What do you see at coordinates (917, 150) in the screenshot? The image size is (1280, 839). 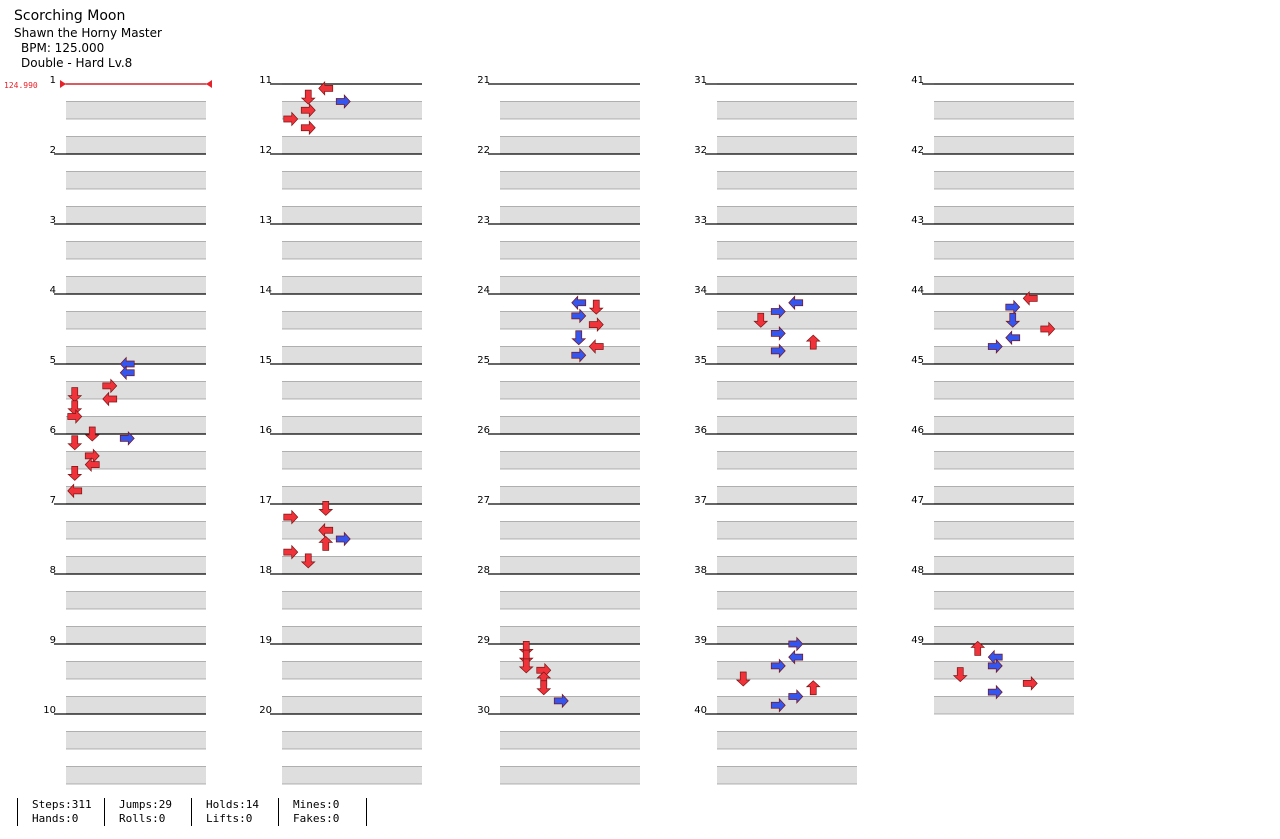 I see `measure-number: 42` at bounding box center [917, 150].